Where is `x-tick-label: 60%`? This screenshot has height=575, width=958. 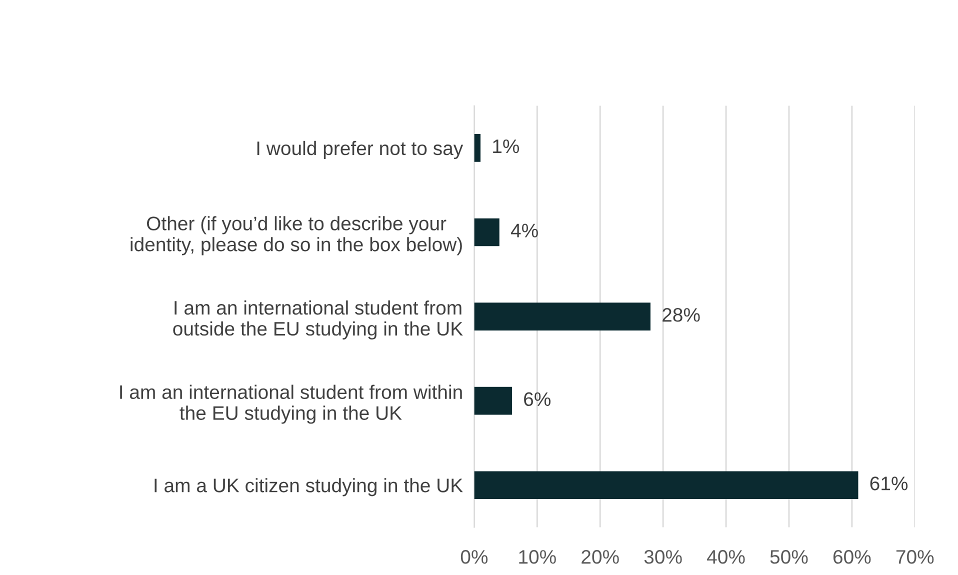 x-tick-label: 60% is located at coordinates (852, 557).